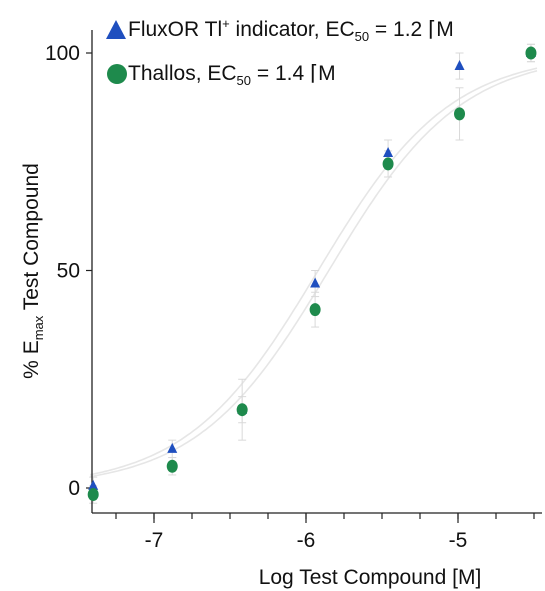 Image resolution: width=545 pixels, height=591 pixels. What do you see at coordinates (306, 540) in the screenshot?
I see `x-tick-label: -6` at bounding box center [306, 540].